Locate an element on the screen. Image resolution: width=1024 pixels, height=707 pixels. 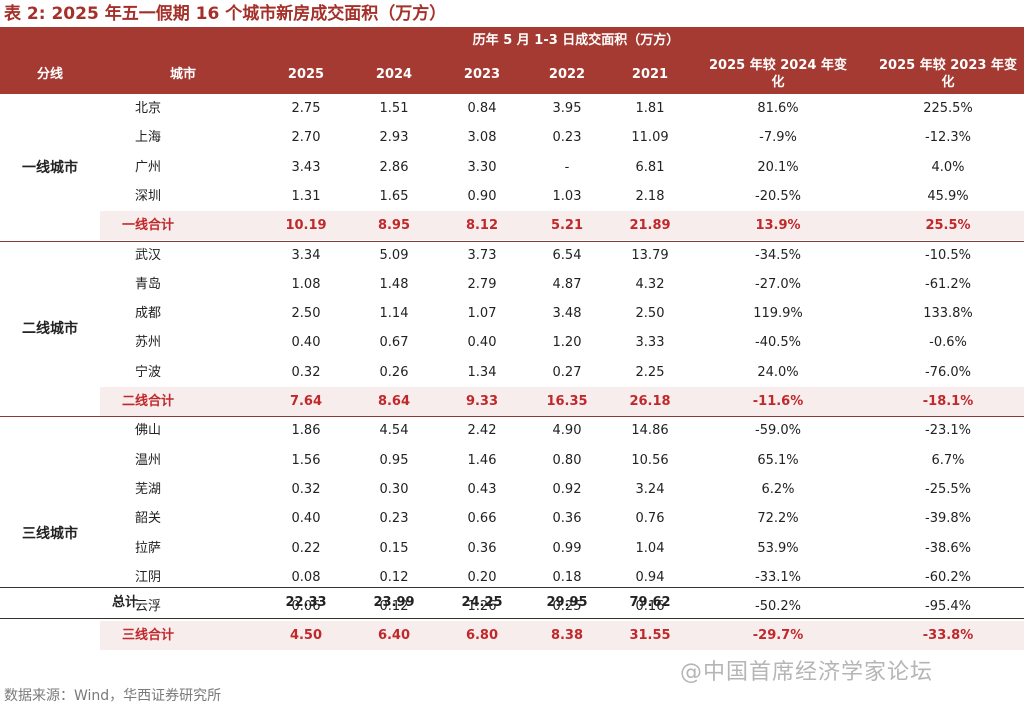
cell-change-2023: 225.5% is located at coordinates (948, 108).